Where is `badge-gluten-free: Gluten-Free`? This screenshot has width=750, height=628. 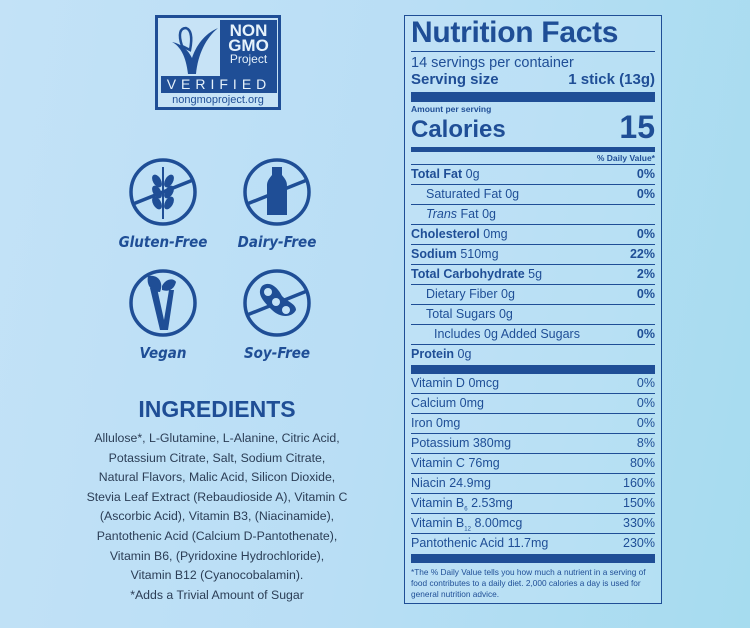 badge-gluten-free: Gluten-Free is located at coordinates (163, 204).